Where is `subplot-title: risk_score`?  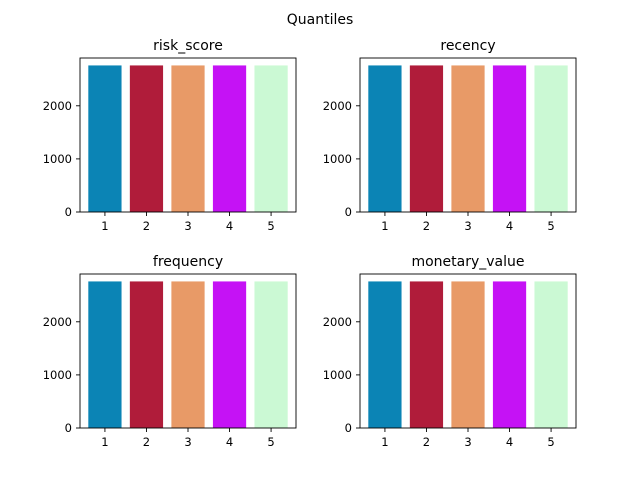 subplot-title: risk_score is located at coordinates (188, 46).